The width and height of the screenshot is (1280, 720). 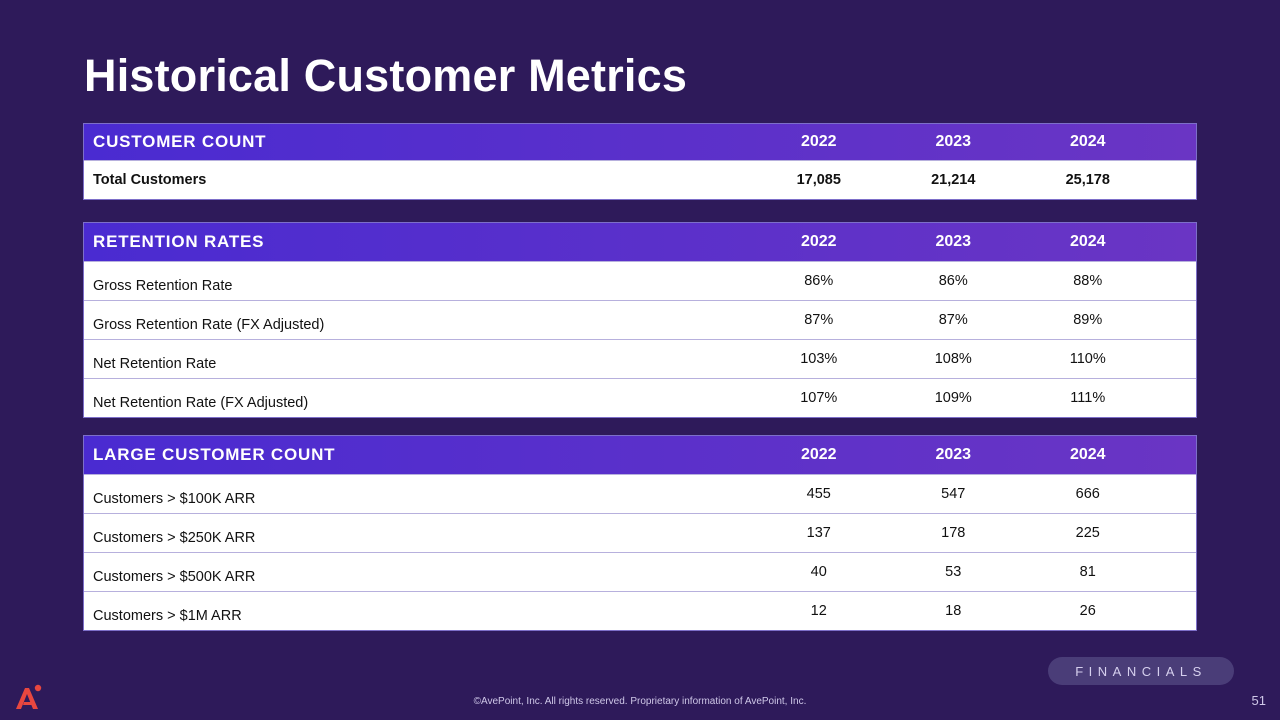 I want to click on row-label: Customers > $500K ARR, so click(x=174, y=577).